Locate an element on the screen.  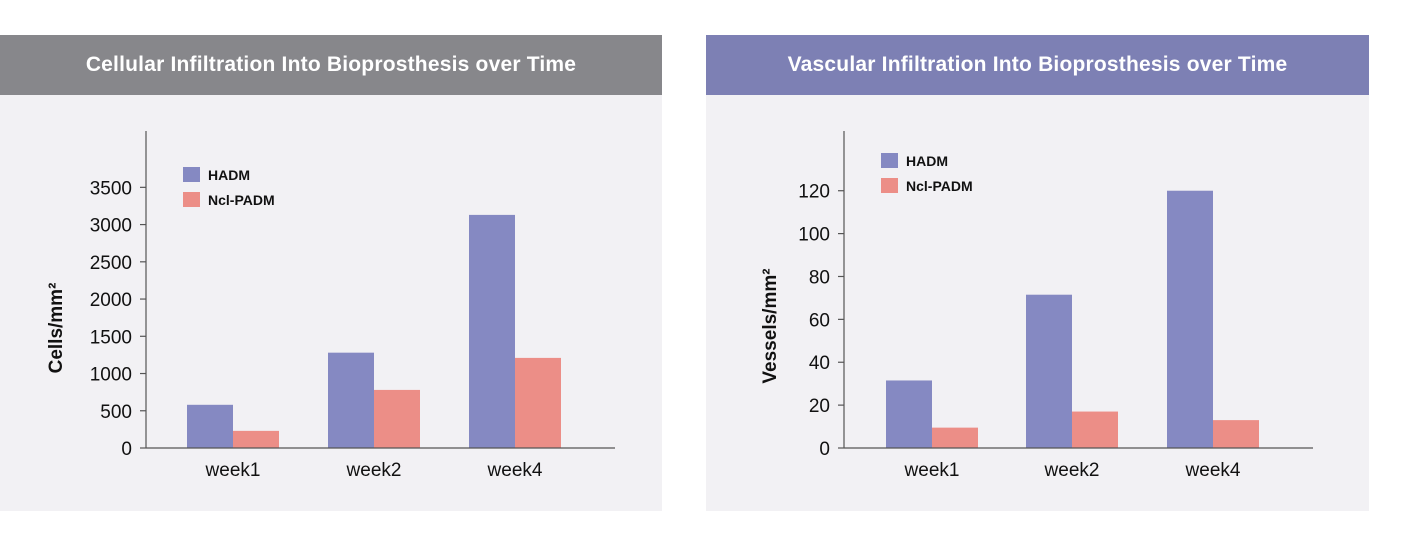
y-tick-label: 40 is located at coordinates (819, 363).